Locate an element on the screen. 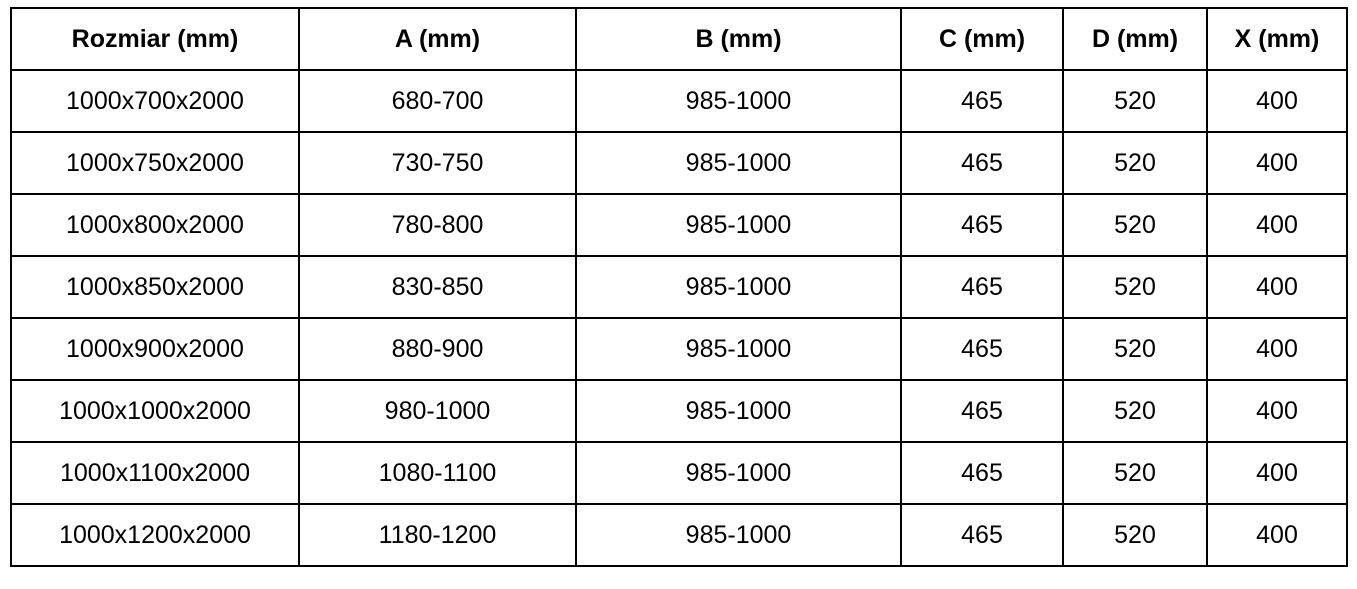 The height and width of the screenshot is (589, 1357). table-row: 1000x800x2000 780-800 985-1000 465 520 400 is located at coordinates (679, 225).